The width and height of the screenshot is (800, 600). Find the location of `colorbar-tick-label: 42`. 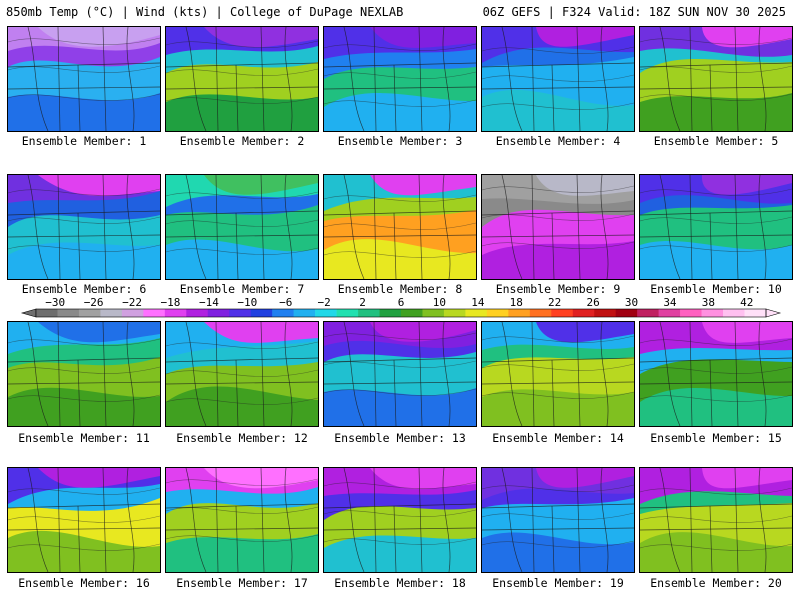

colorbar-tick-label: 42 is located at coordinates (746, 302).